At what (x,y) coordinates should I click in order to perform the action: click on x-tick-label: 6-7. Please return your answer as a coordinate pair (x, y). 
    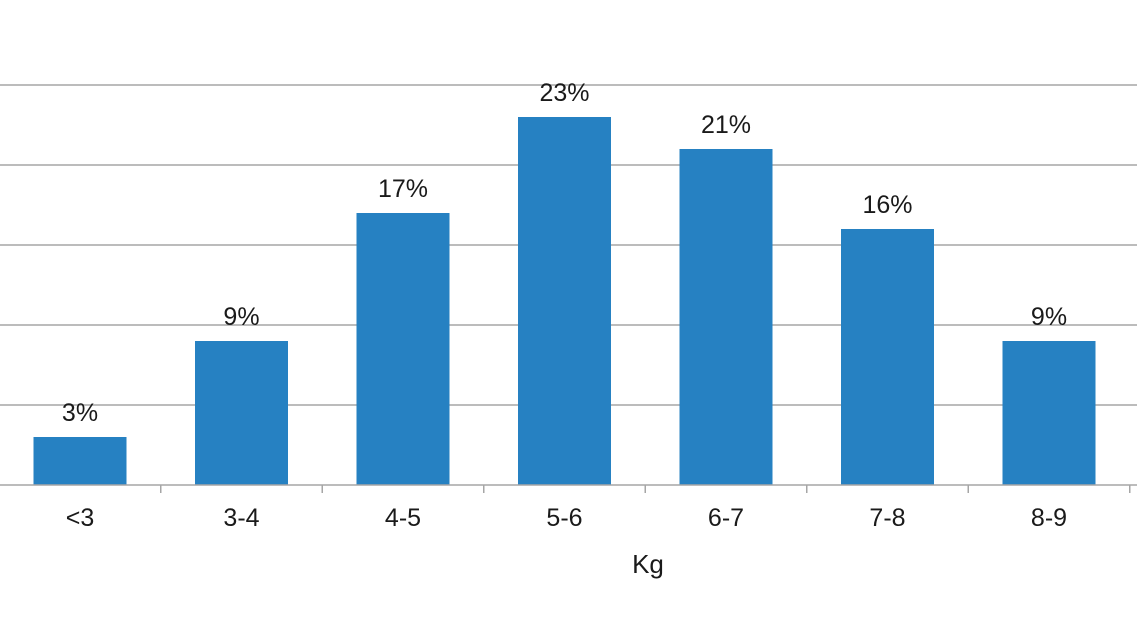
    Looking at the image, I should click on (726, 518).